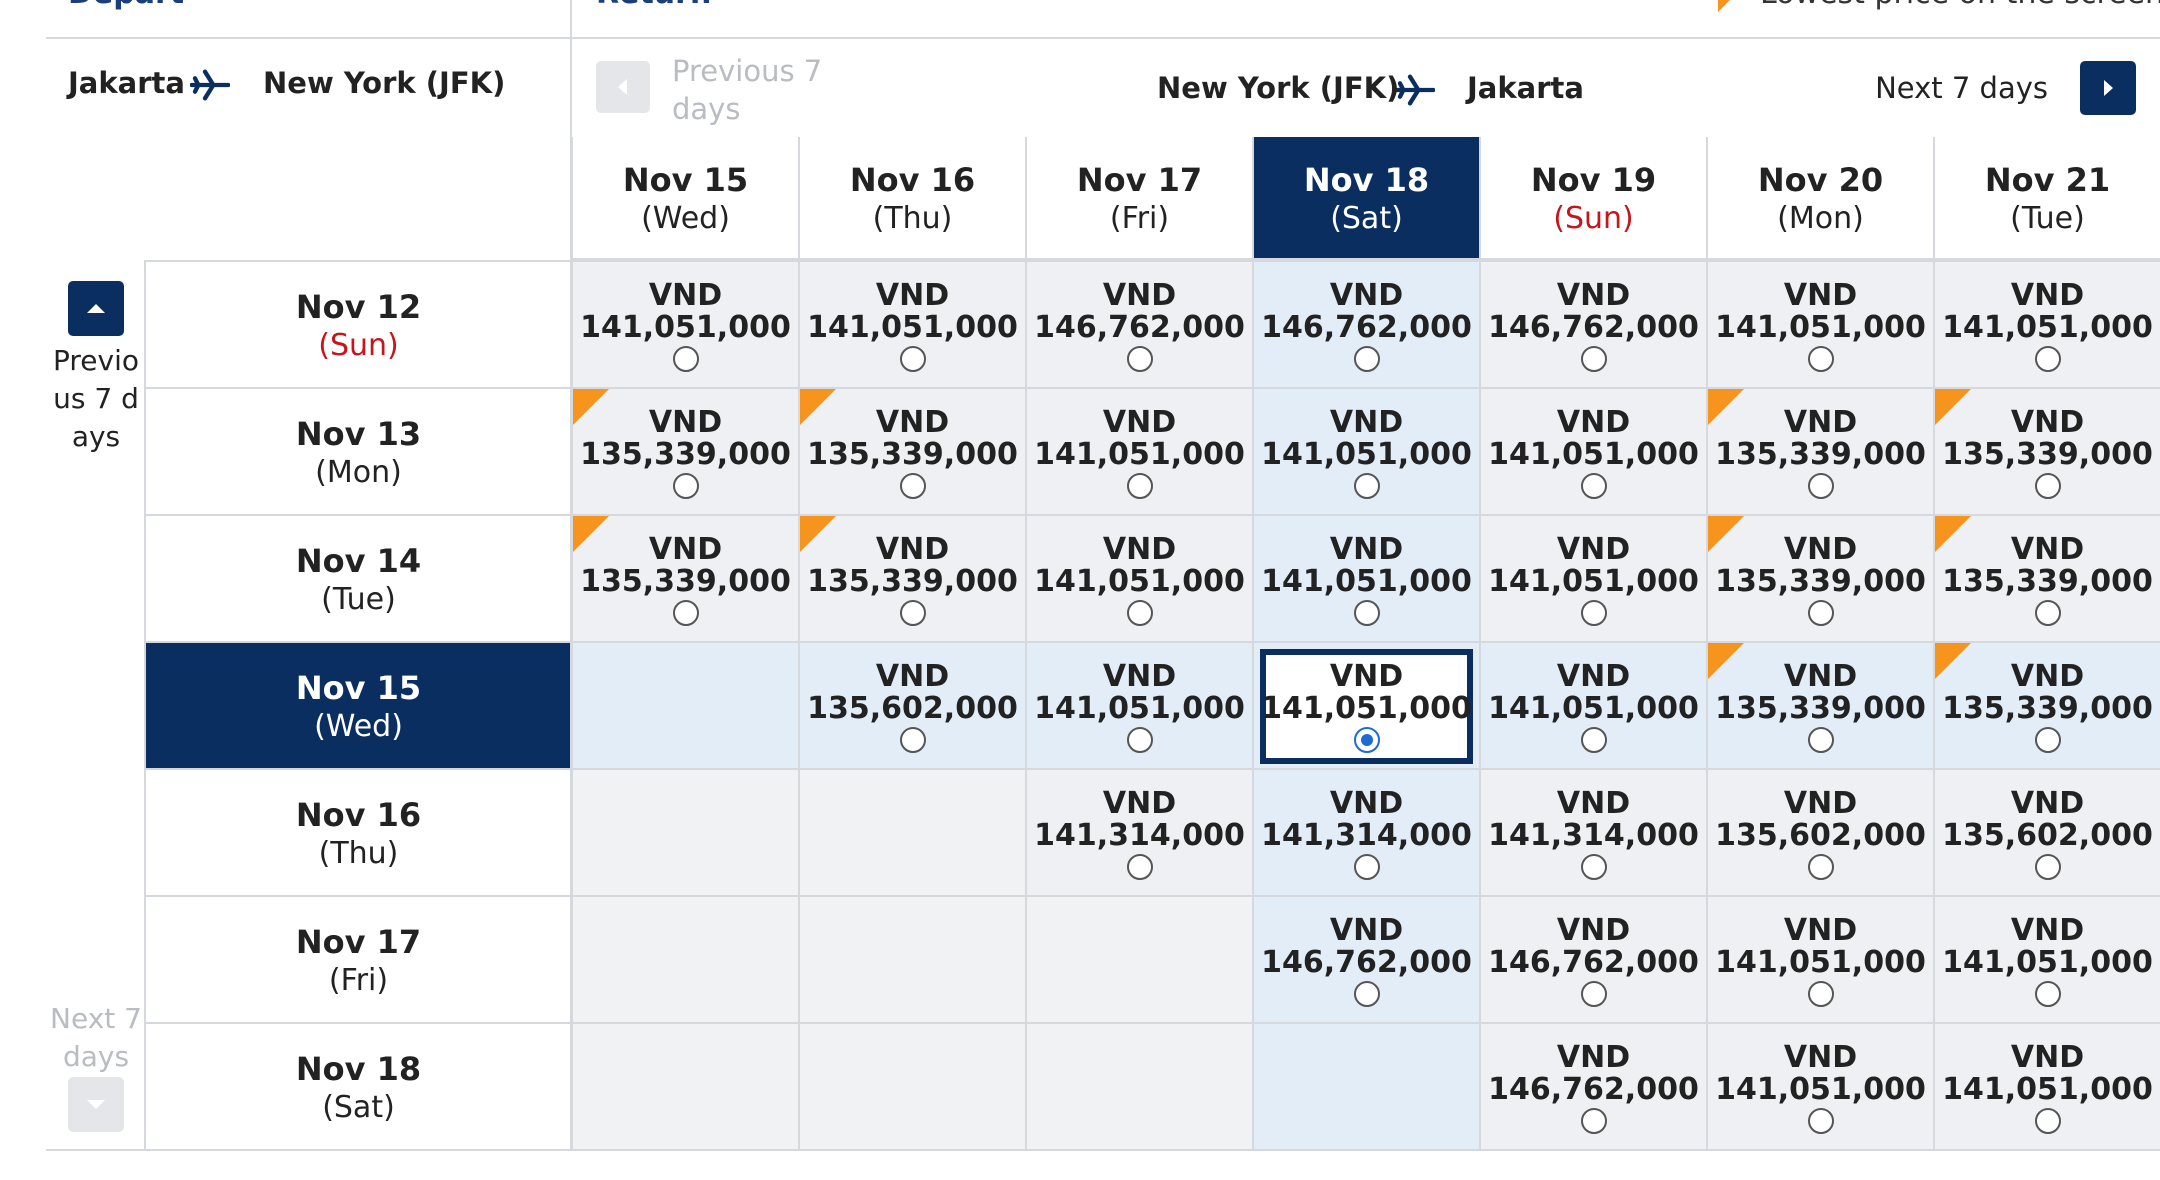 This screenshot has height=1180, width=2160. Describe the element at coordinates (96, 1037) in the screenshot. I see `next-depart-text: Next 7 days` at that location.